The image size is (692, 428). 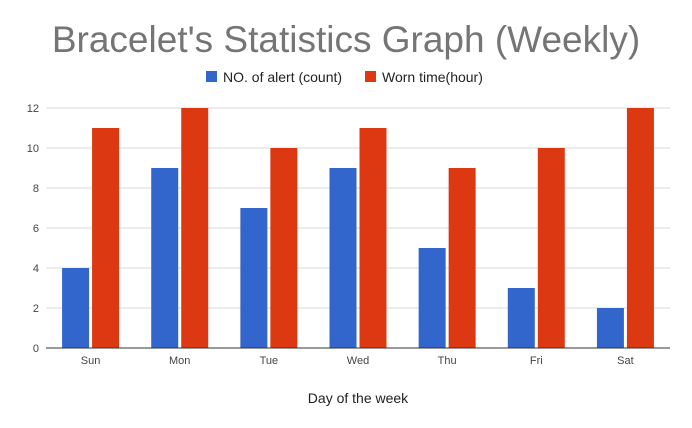 What do you see at coordinates (284, 248) in the screenshot?
I see `bar-worn-time-tue` at bounding box center [284, 248].